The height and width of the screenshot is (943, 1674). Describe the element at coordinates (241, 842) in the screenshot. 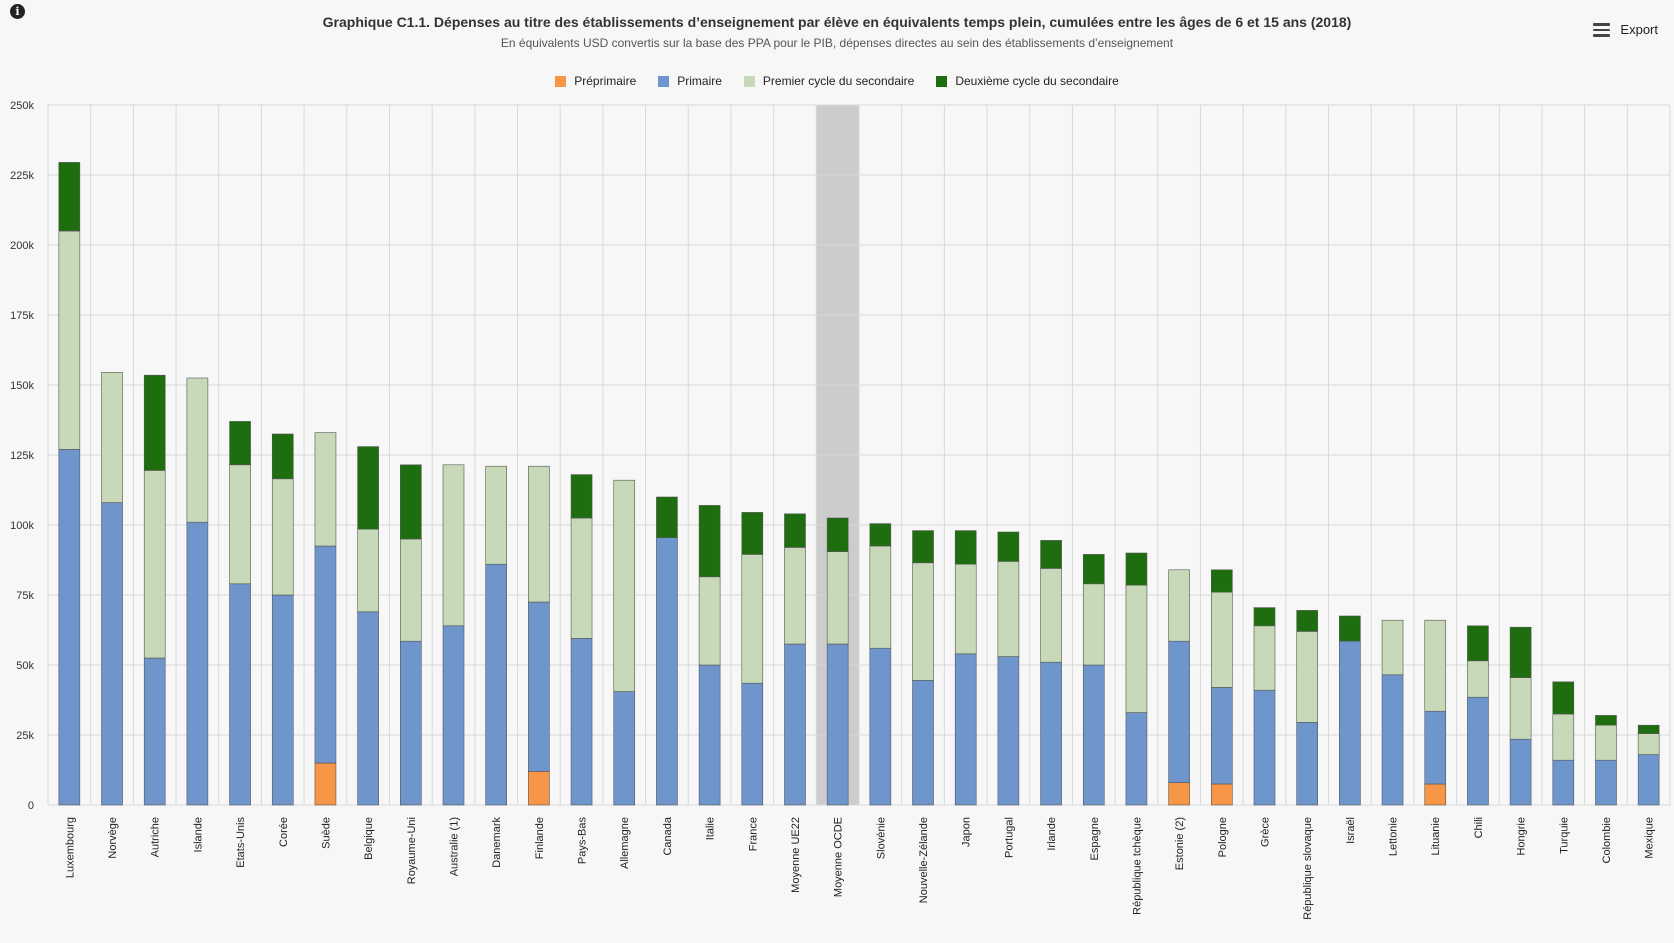

I see `x-tick-label: Etats-Unis` at that location.